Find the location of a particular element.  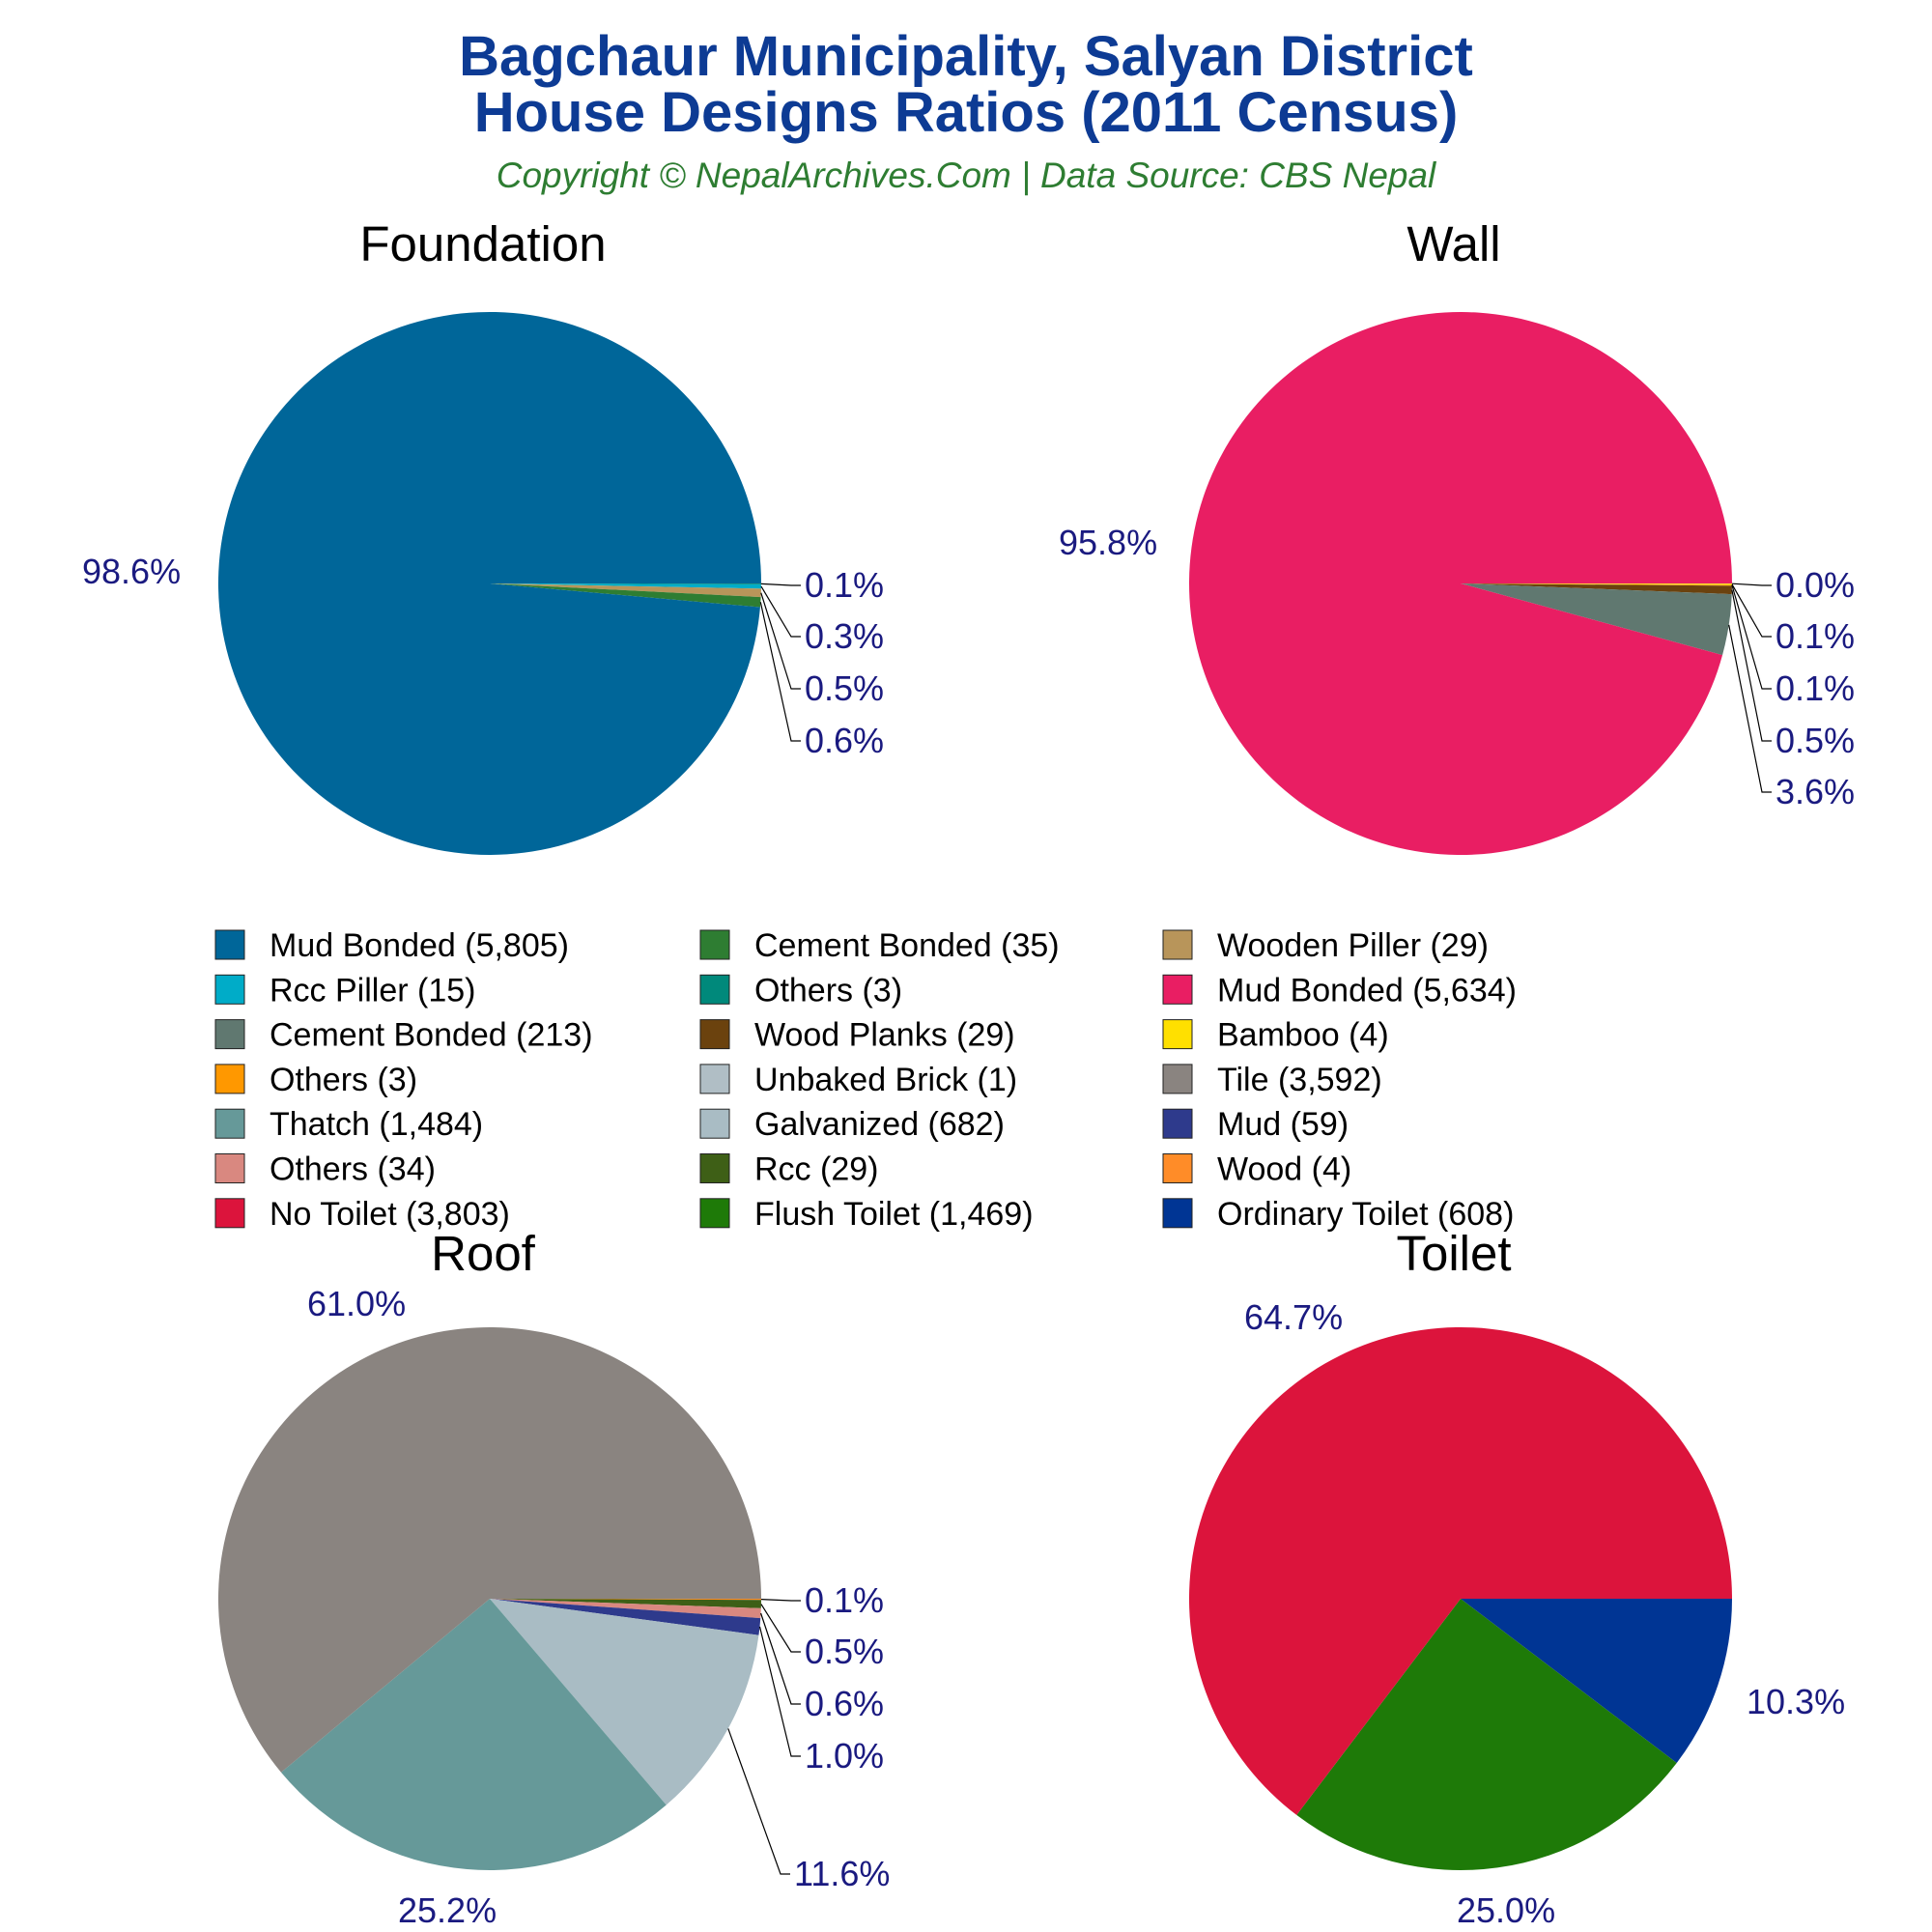

pie-wall: 95.8% 3.6% 0.5% 0.1% 0.1% 0.0% is located at coordinates (1457, 584).